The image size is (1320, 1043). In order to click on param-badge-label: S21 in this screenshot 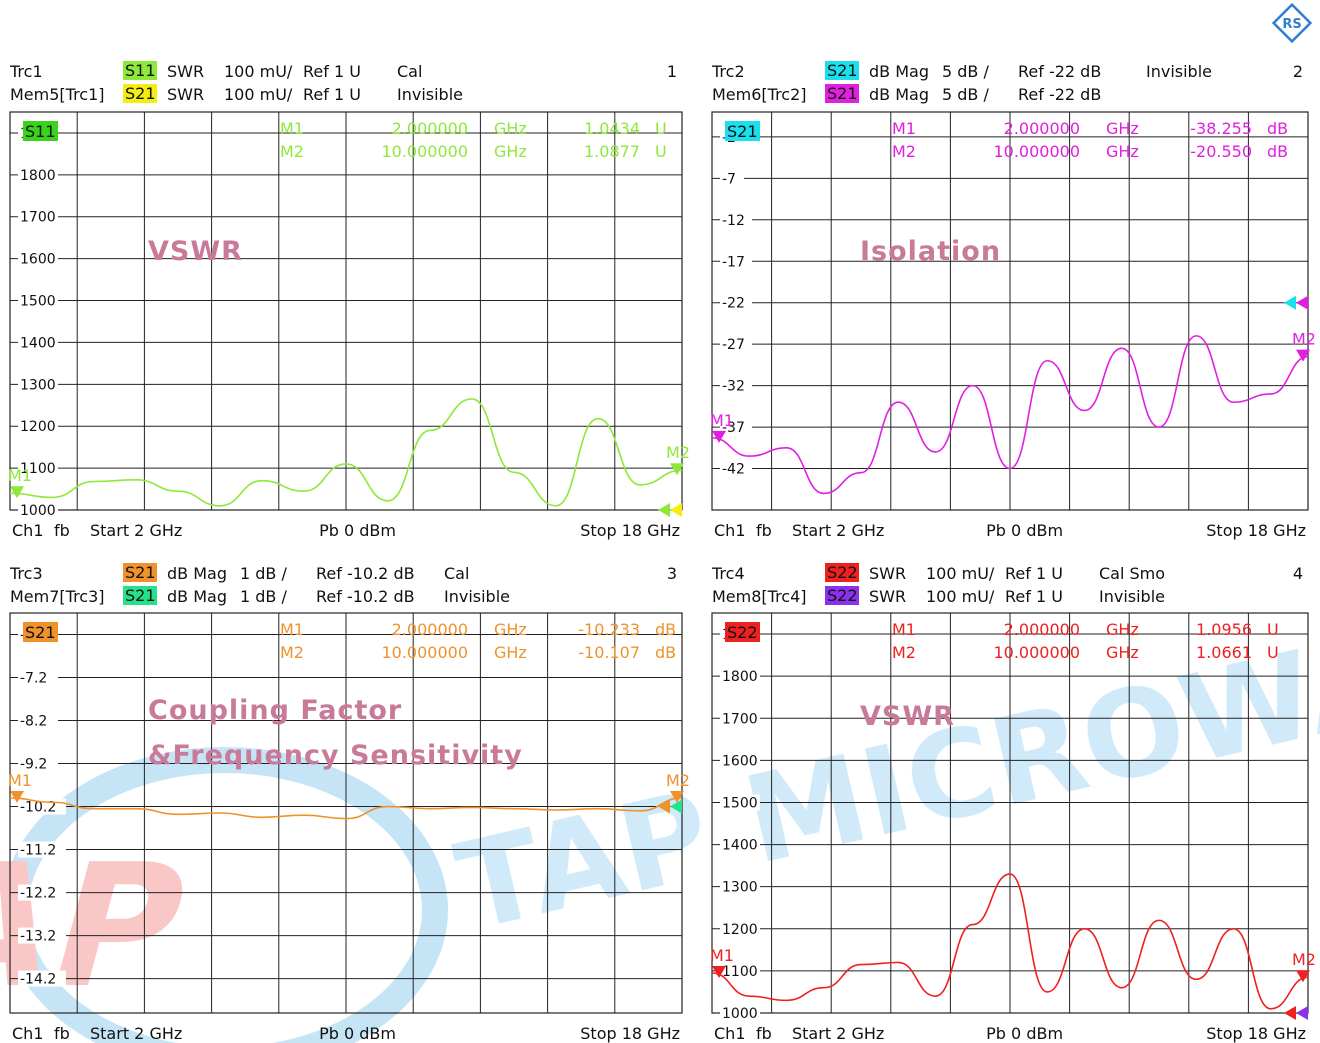, I will do `click(842, 93)`.